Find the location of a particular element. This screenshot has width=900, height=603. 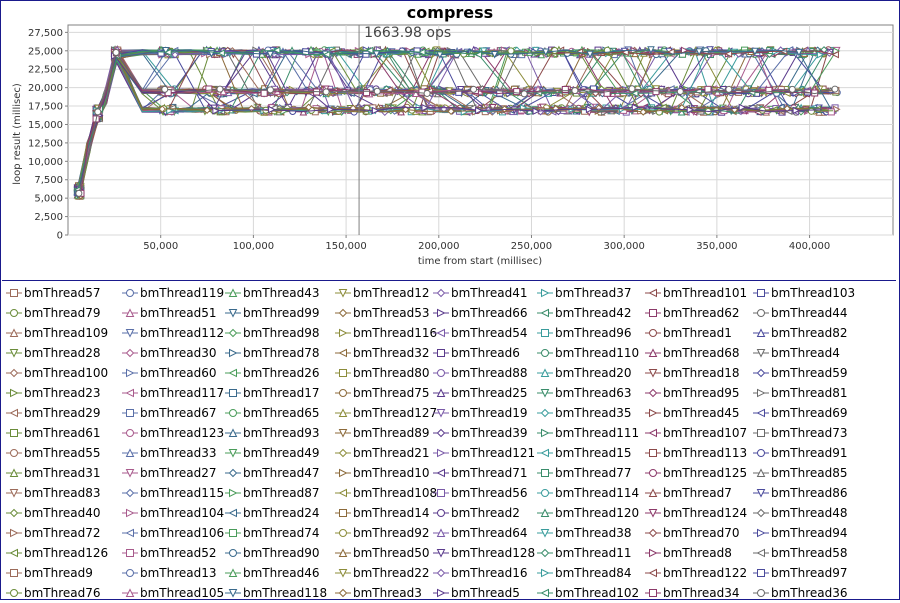

y-tick-label: 0 is located at coordinates (60, 236).